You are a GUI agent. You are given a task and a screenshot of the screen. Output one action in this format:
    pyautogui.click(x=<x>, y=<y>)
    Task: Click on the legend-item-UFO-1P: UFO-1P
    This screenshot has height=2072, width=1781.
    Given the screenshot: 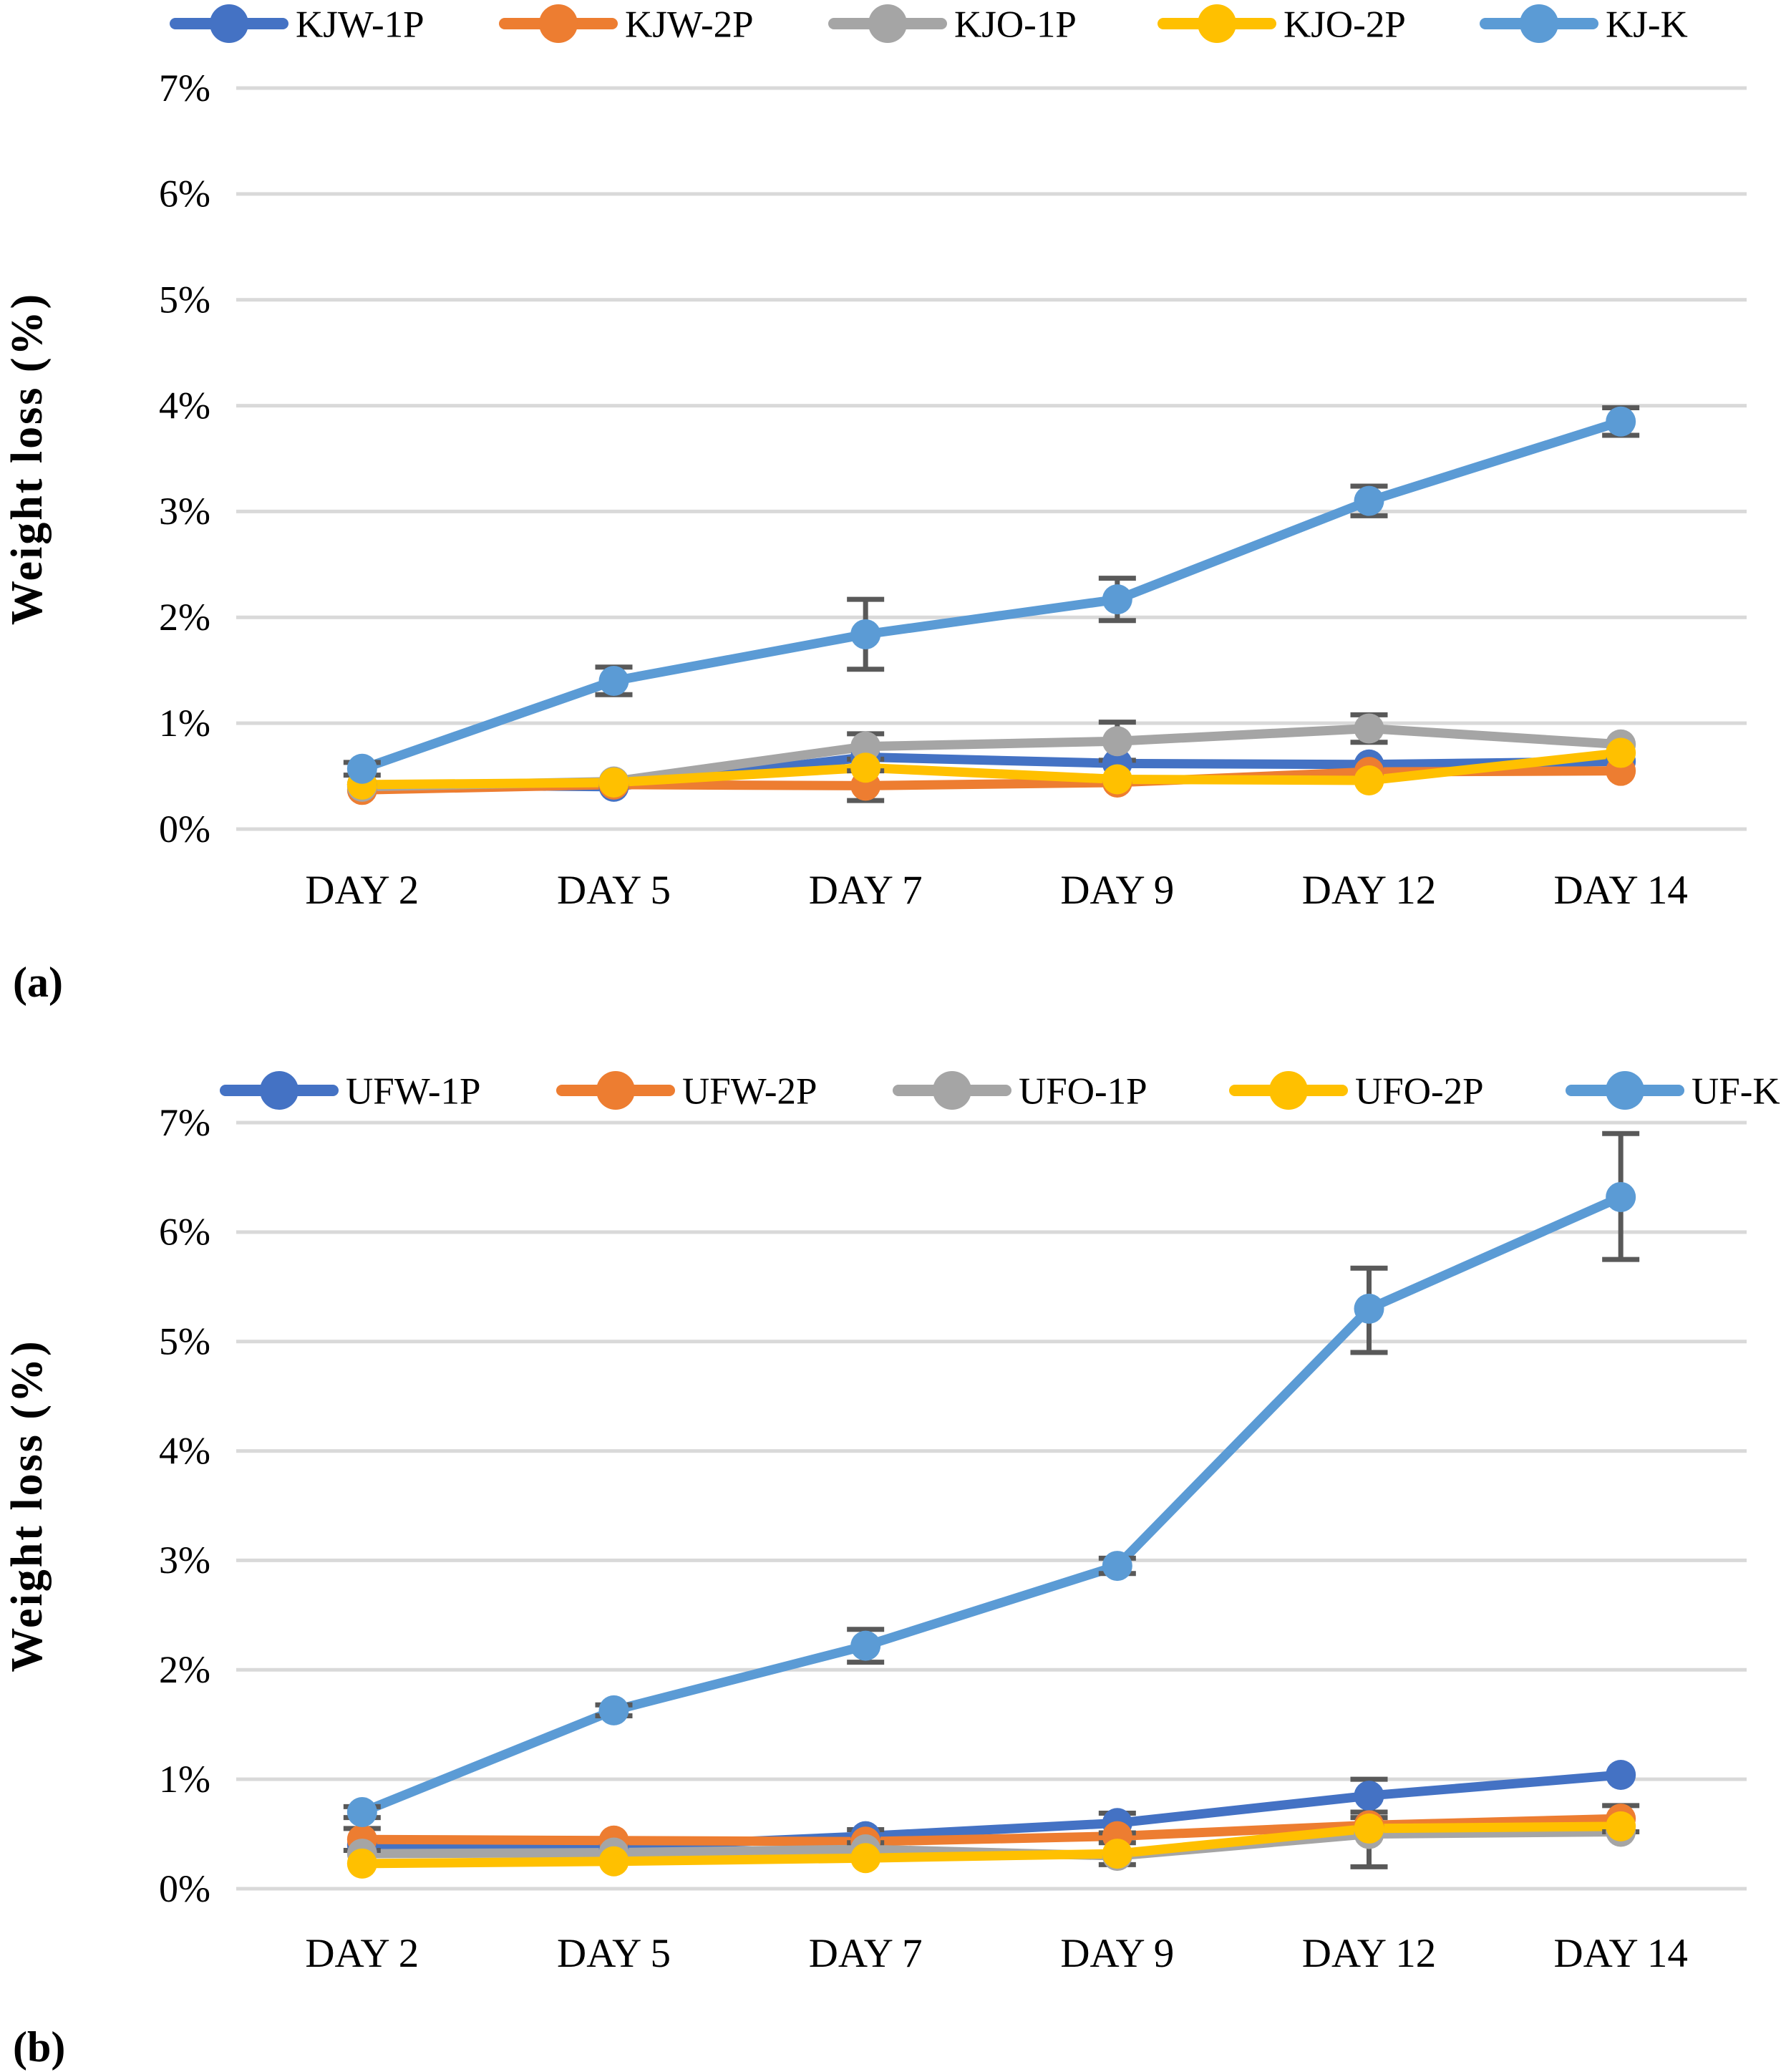 What is the action you would take?
    pyautogui.click(x=1020, y=1092)
    